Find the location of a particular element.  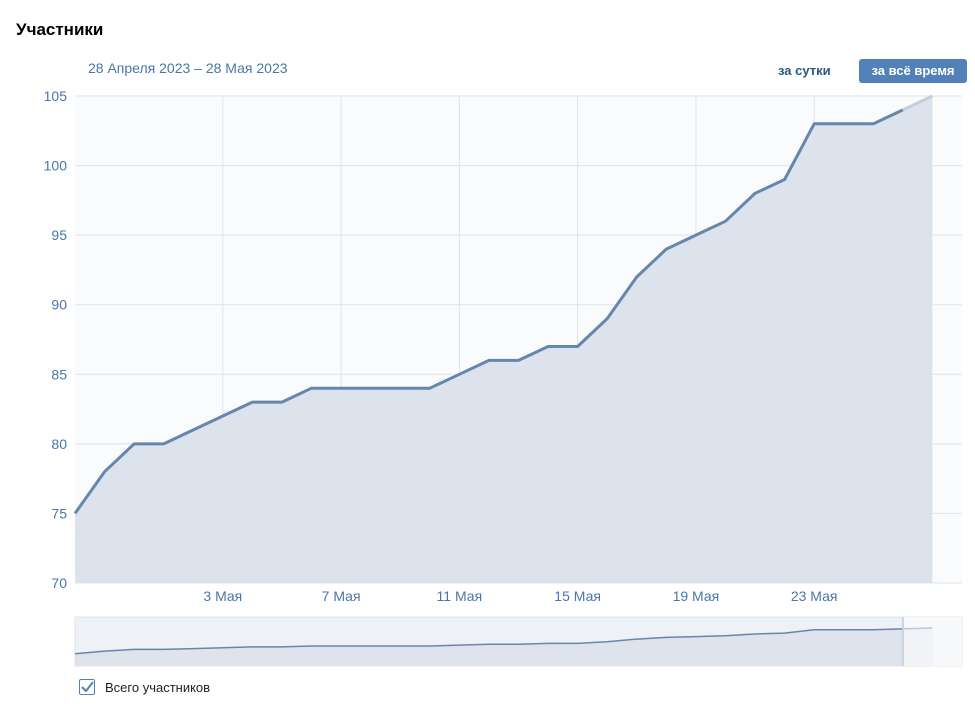

navigator-area is located at coordinates (504, 647).